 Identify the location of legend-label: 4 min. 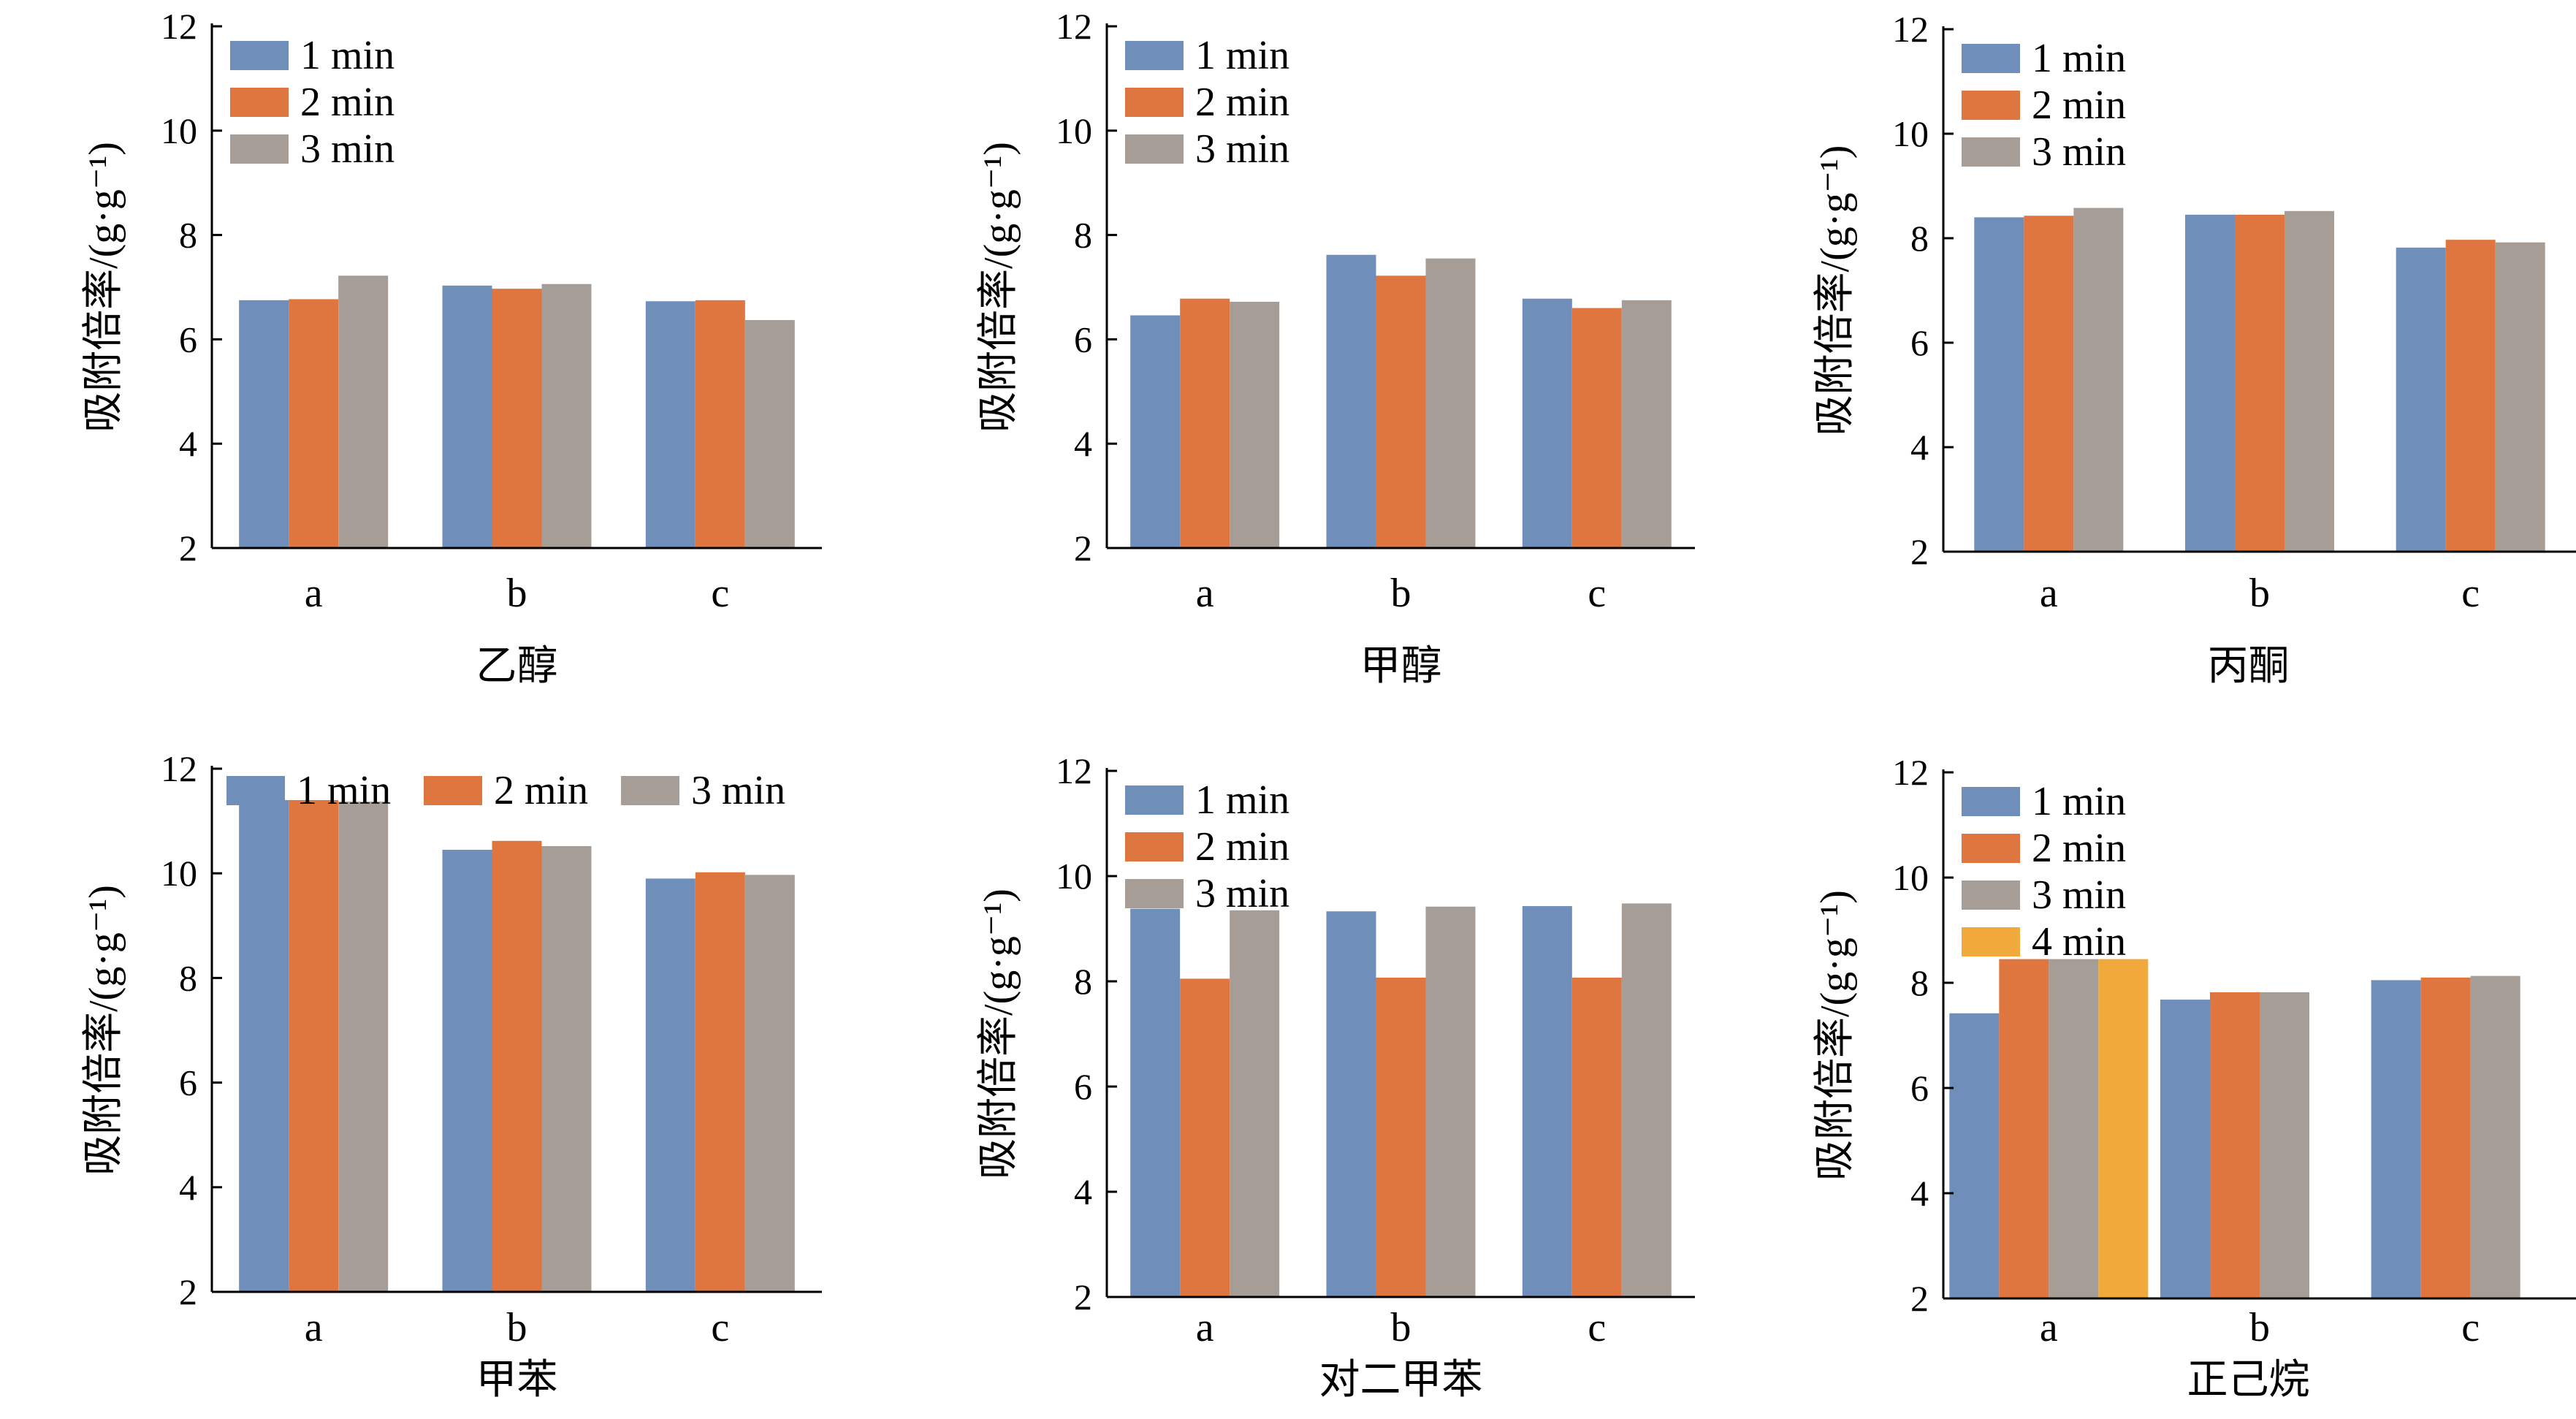
(2079, 942).